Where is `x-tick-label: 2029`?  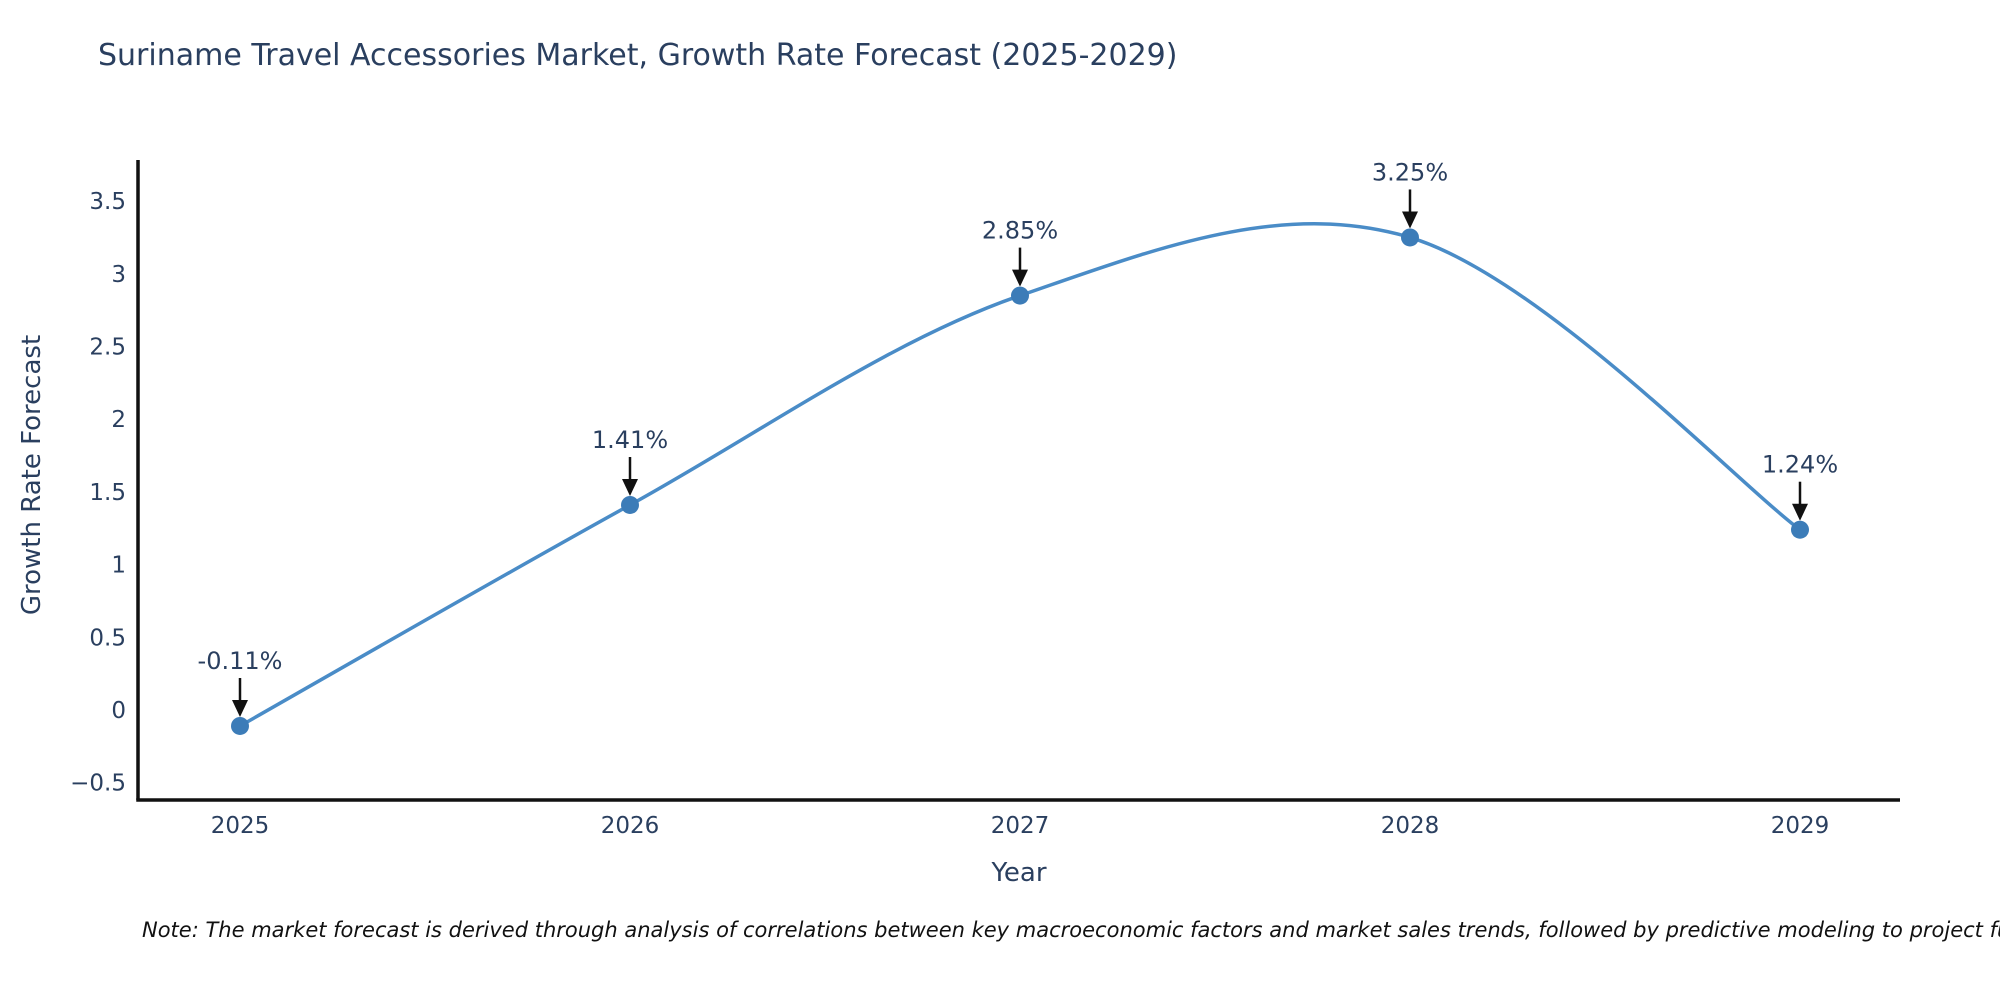 x-tick-label: 2029 is located at coordinates (1800, 826).